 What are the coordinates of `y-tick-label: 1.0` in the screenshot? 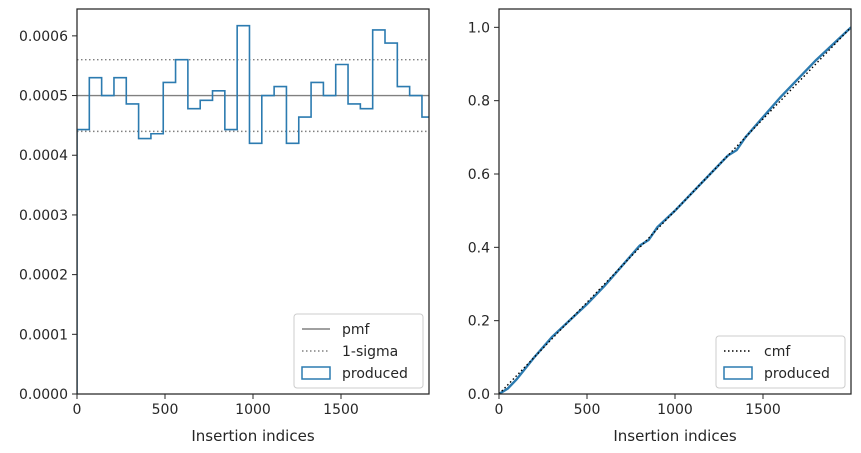 It's located at (479, 28).